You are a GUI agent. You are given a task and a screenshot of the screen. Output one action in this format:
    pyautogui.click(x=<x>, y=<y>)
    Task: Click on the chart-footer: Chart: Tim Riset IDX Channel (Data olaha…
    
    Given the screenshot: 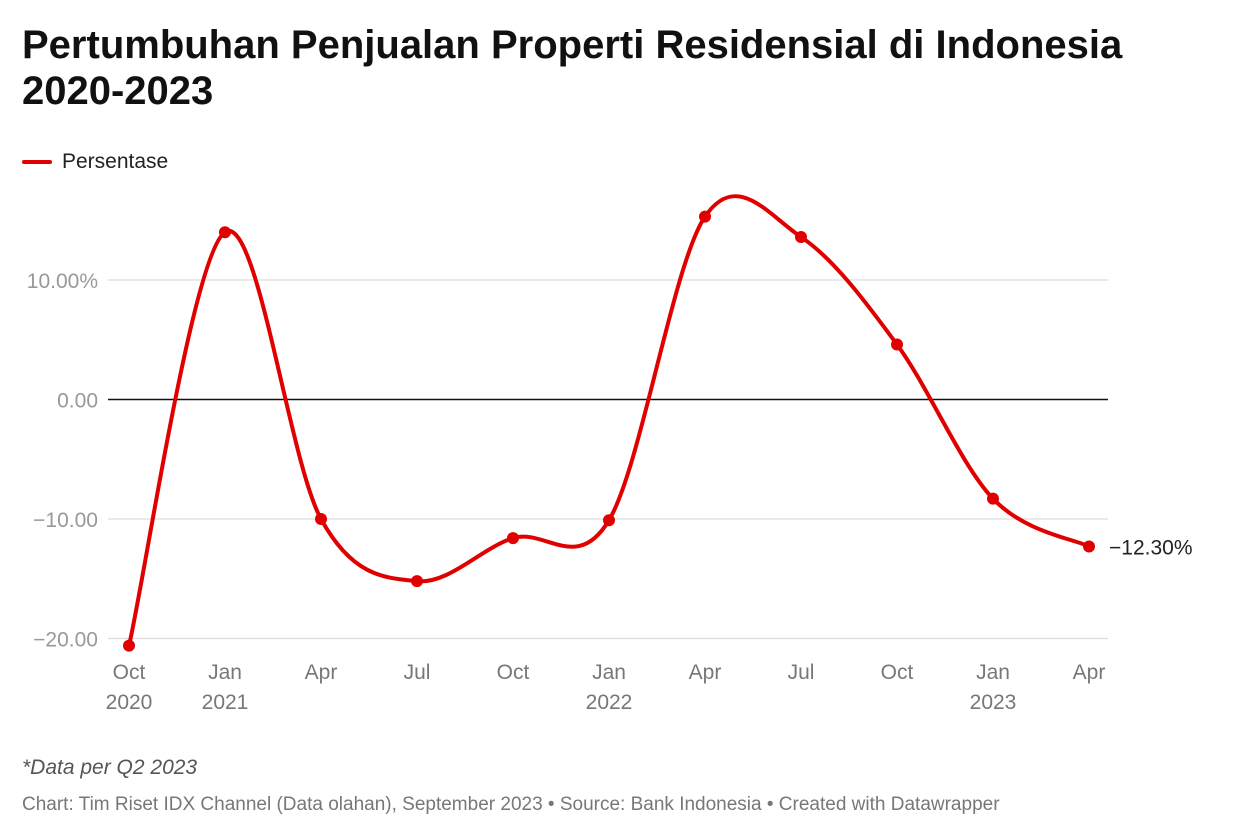 What is the action you would take?
    pyautogui.click(x=511, y=804)
    